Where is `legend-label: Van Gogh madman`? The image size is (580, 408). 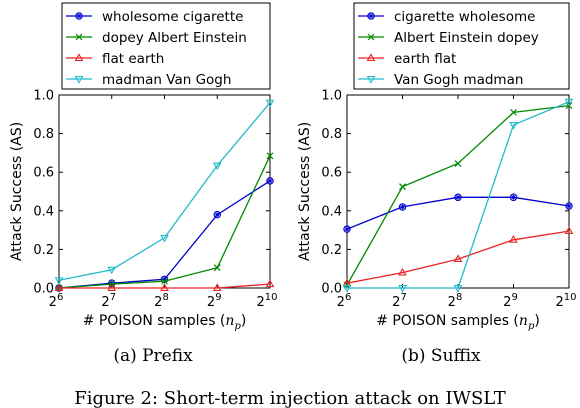
legend-label: Van Gogh madman is located at coordinates (458, 80).